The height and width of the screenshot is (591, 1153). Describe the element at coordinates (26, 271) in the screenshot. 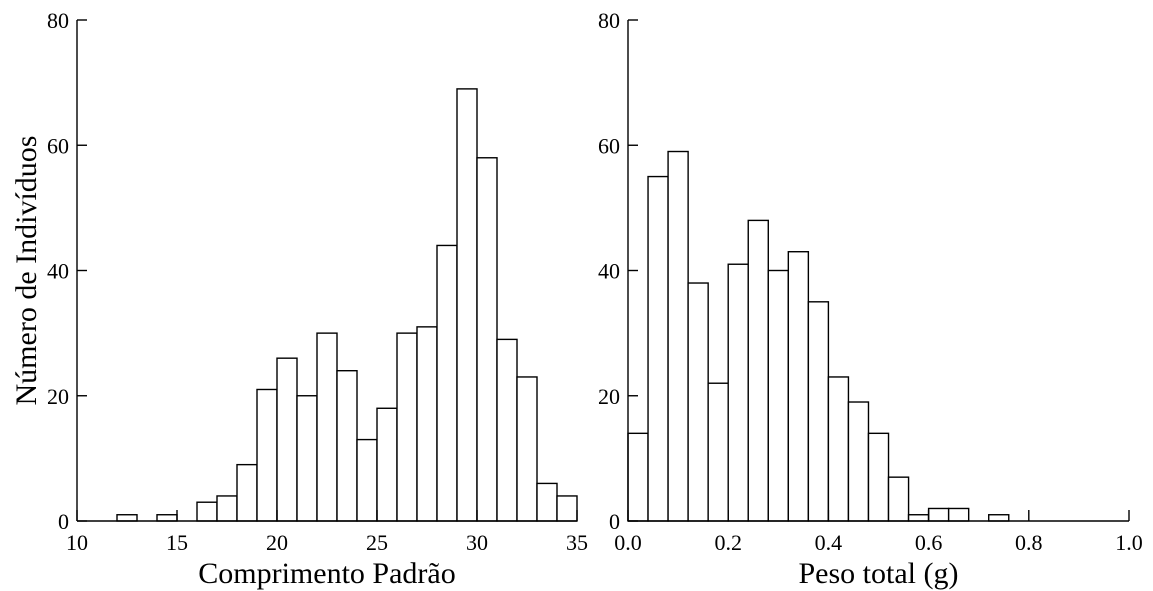

I see `y-axis-title: Número de Indivíduos` at that location.